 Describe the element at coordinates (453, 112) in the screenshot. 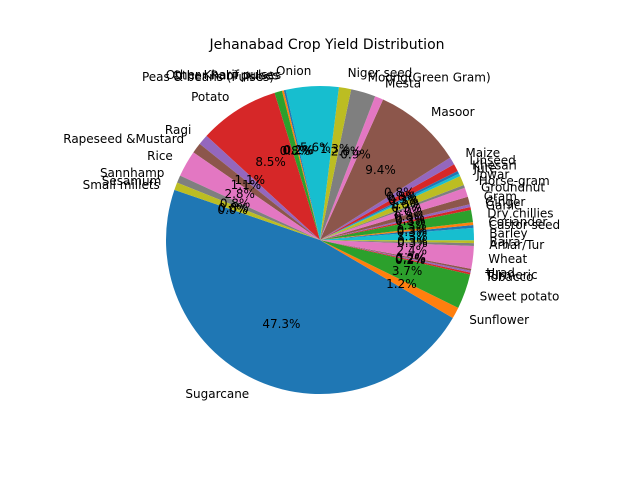

I see `slice-label: Masoor` at that location.